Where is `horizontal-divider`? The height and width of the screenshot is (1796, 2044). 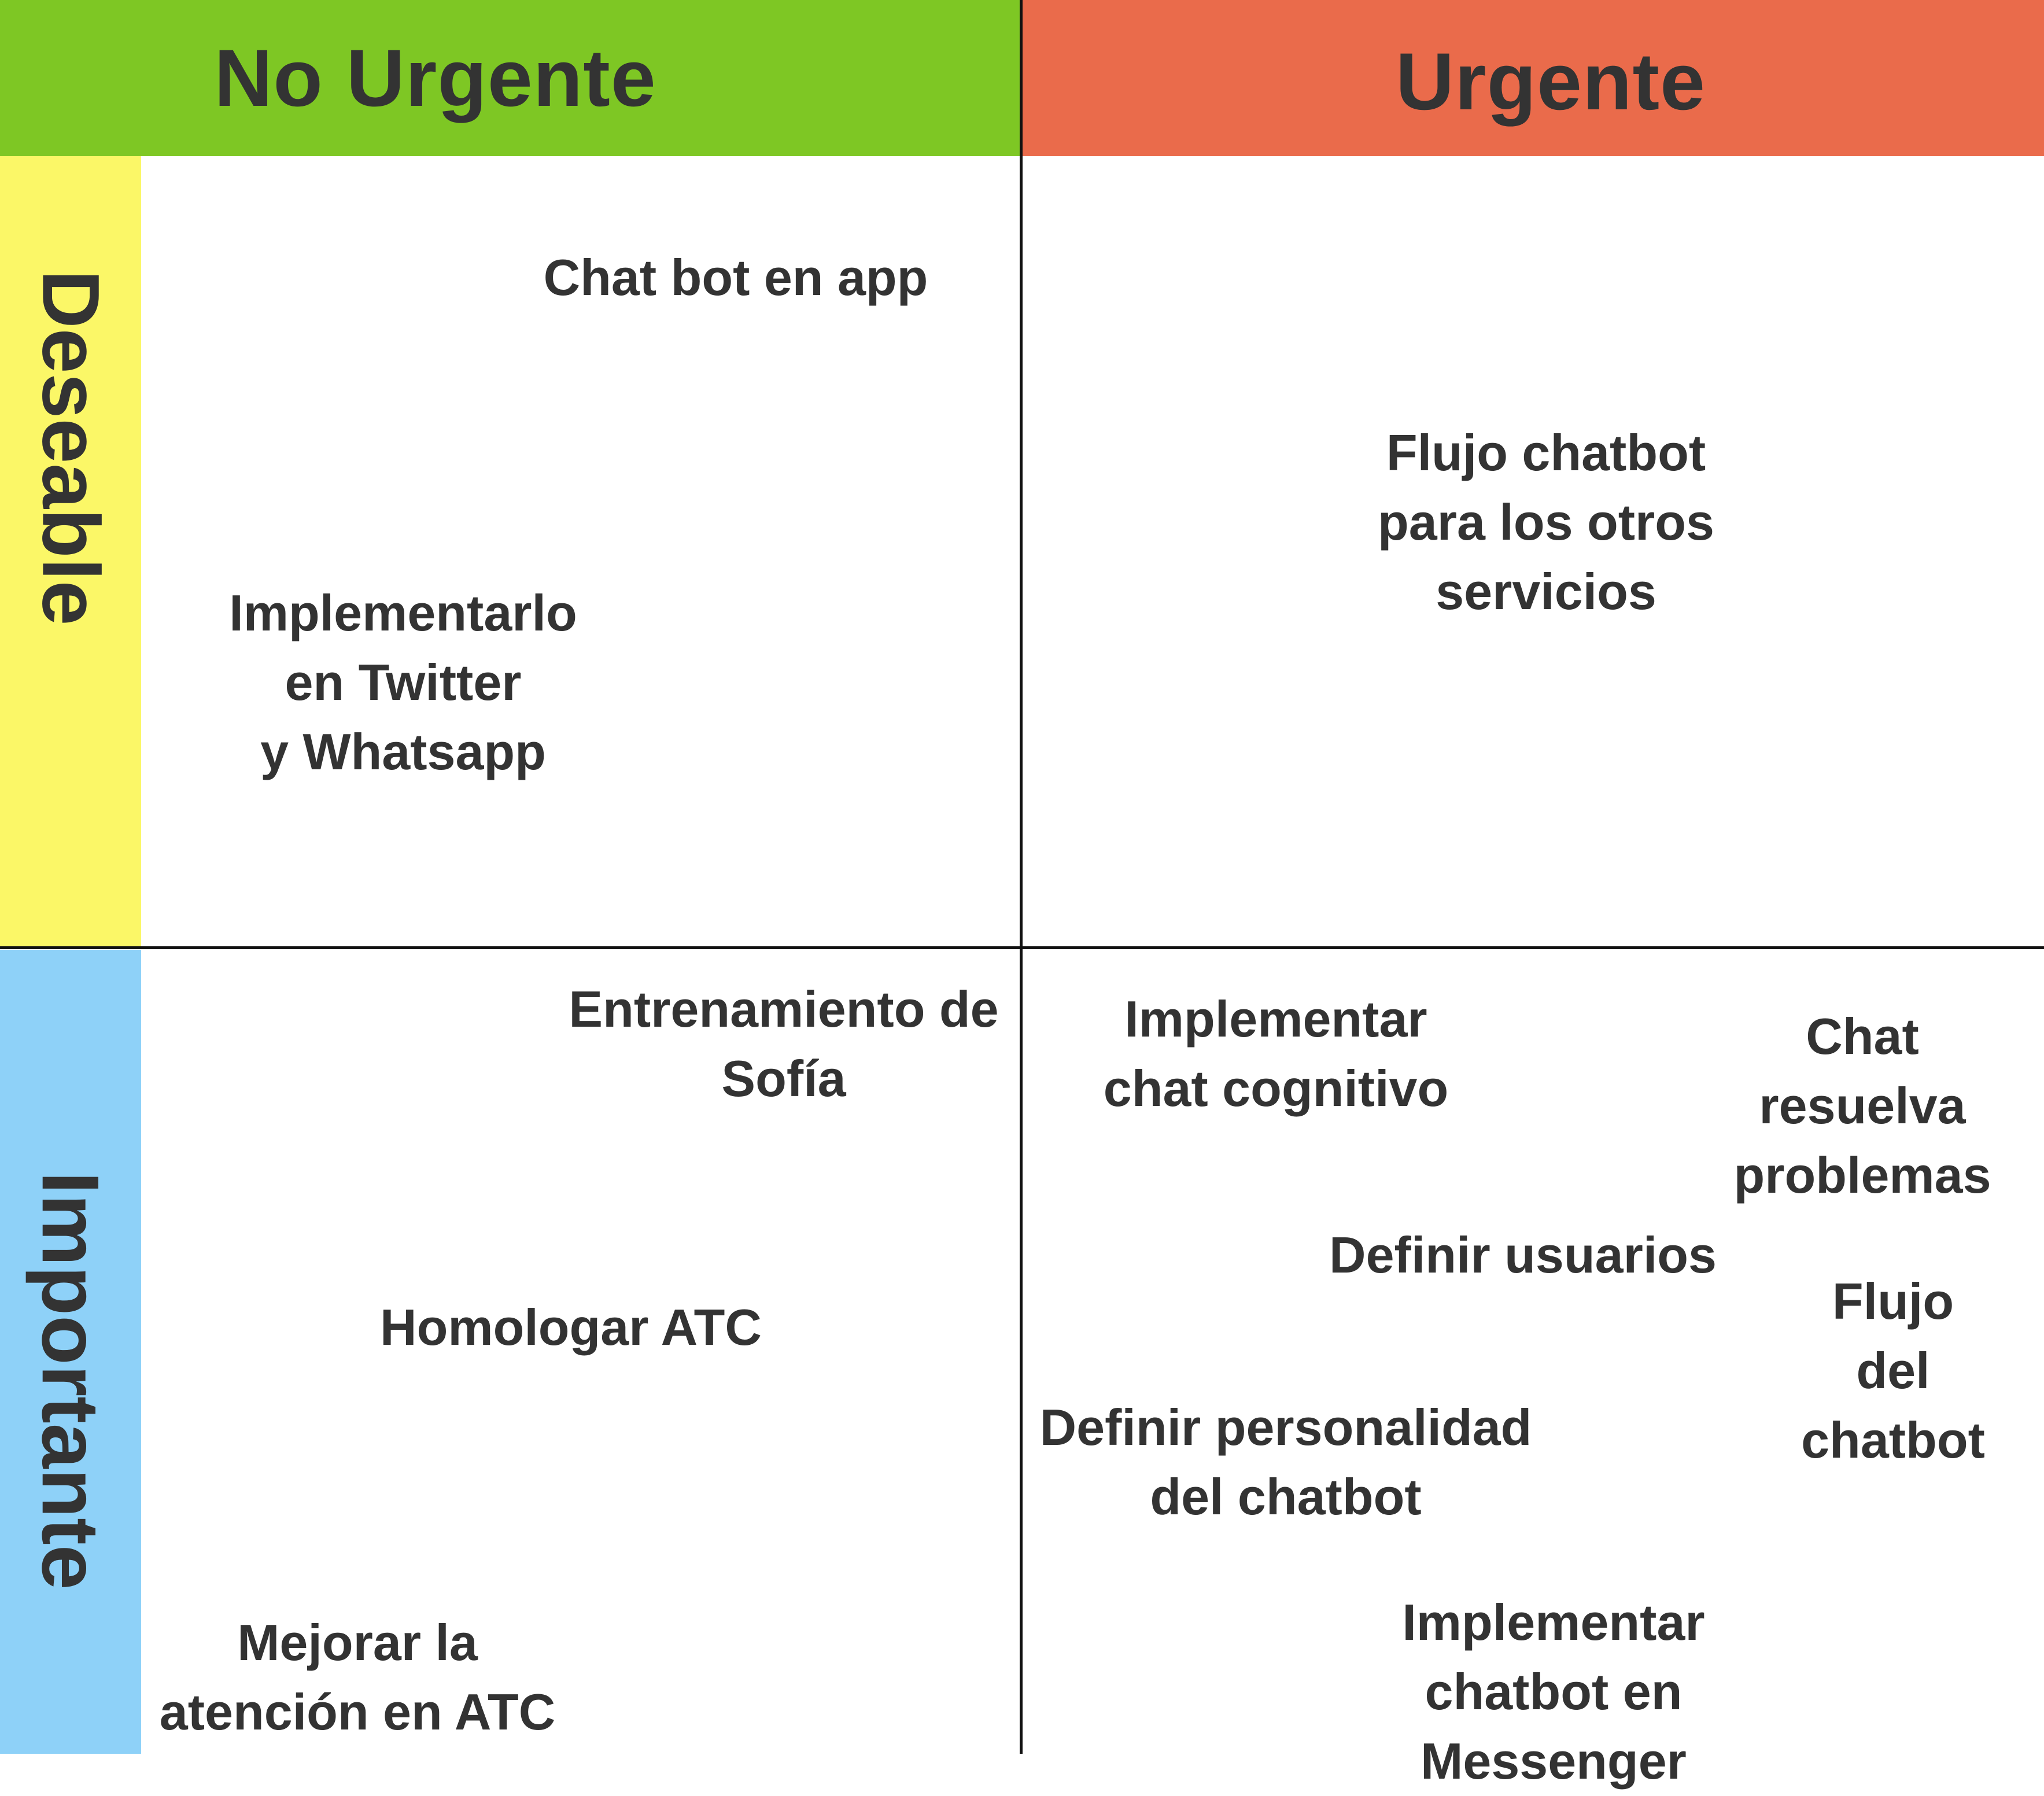 horizontal-divider is located at coordinates (1022, 947).